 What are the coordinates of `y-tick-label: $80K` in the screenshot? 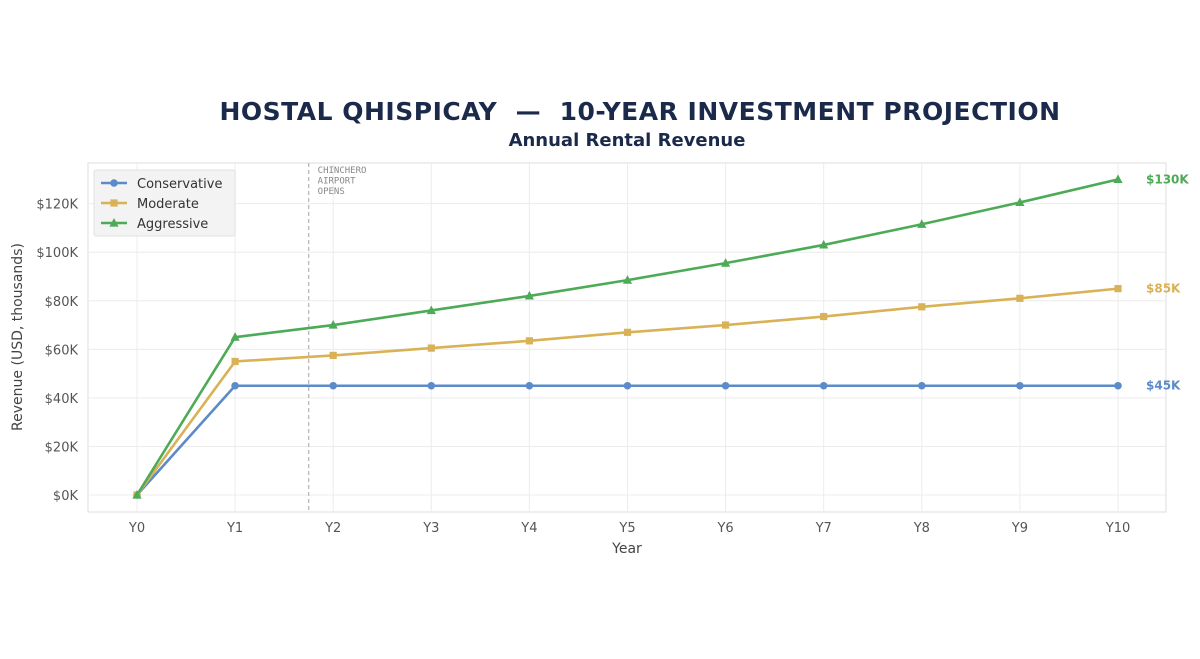 It's located at (62, 302).